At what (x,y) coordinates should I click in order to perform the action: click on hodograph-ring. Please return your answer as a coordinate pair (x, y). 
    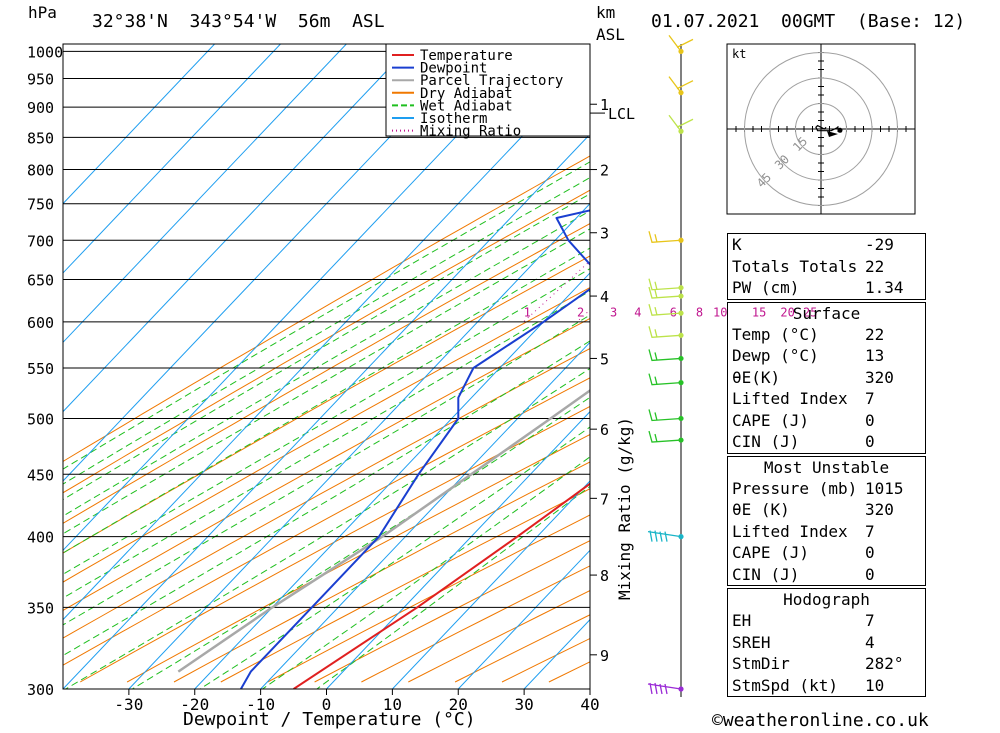
    Looking at the image, I should click on (821, 129).